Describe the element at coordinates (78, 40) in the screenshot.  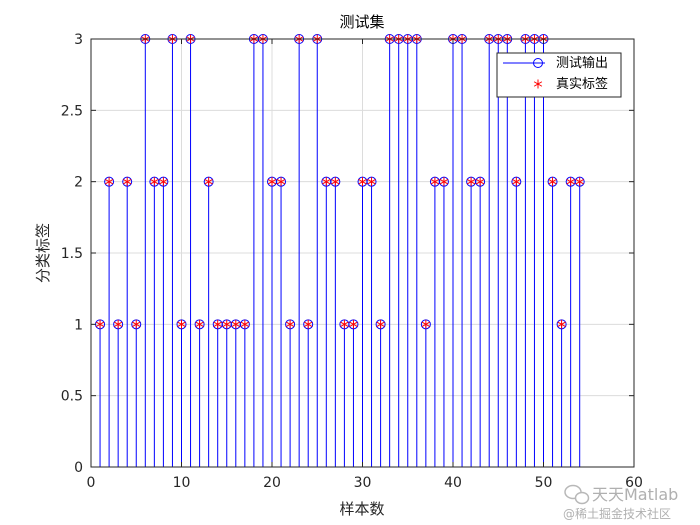
I see `y-tick-label: 3` at that location.